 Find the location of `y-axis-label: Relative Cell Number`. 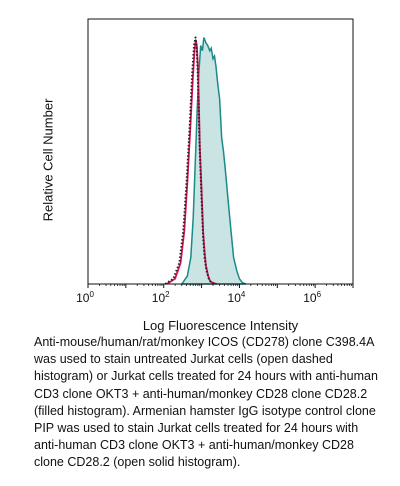

y-axis-label: Relative Cell Number is located at coordinates (48, 160).